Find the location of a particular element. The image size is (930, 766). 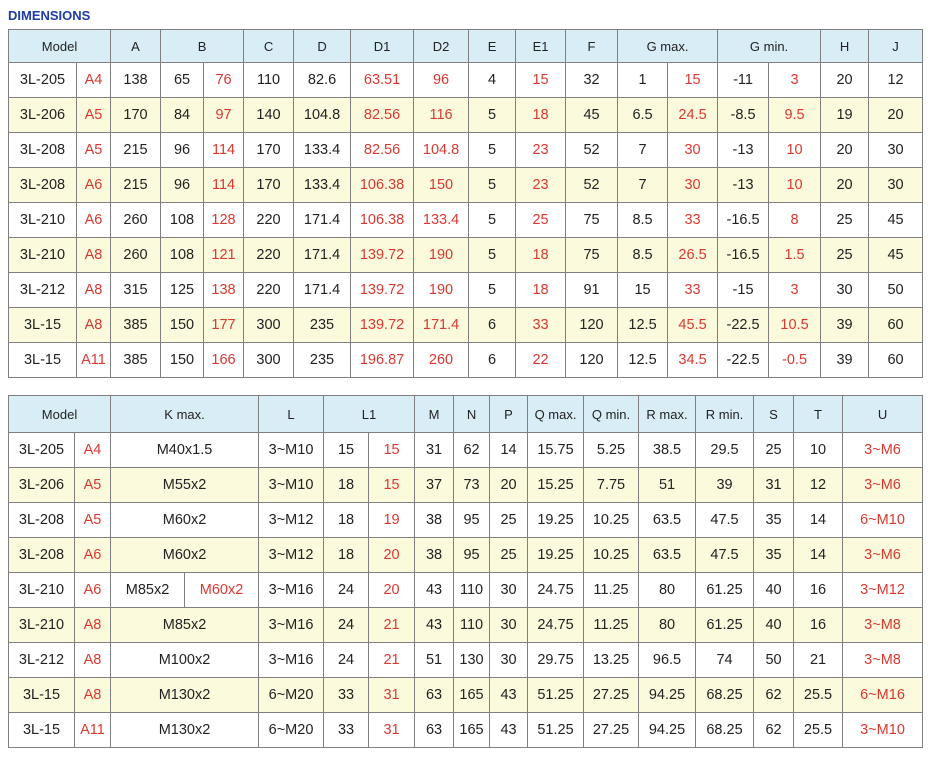

value-cell: 65 is located at coordinates (182, 80).